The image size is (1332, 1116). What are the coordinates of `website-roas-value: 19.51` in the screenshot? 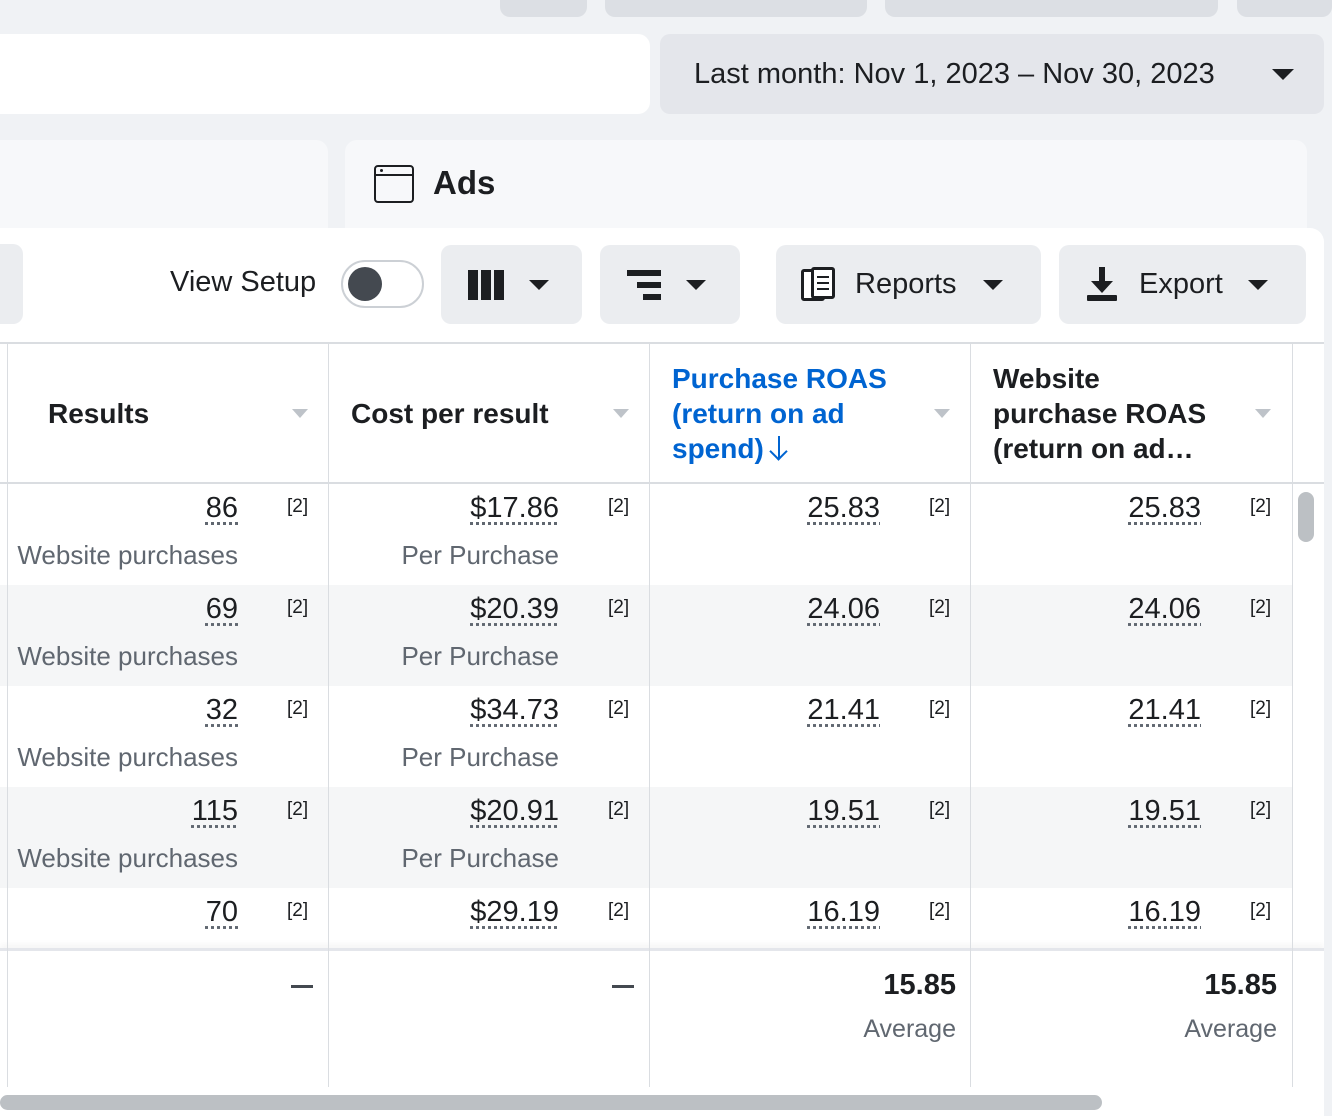 It's located at (1164, 811).